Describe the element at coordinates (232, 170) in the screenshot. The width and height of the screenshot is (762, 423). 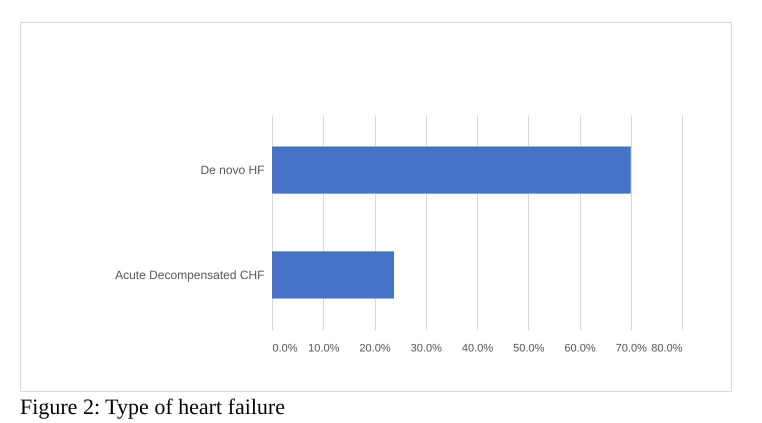
I see `y-tick-label: De novo HF` at that location.